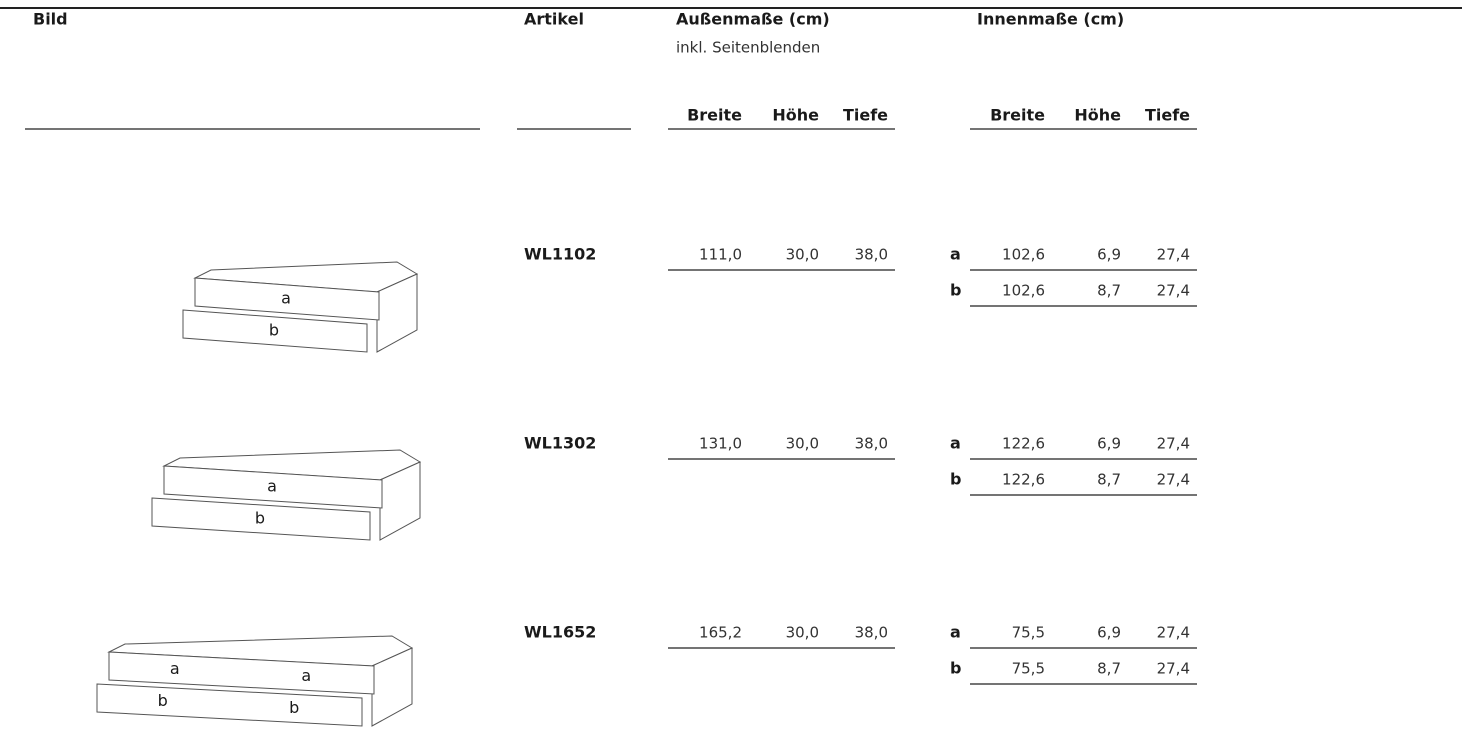  Describe the element at coordinates (720, 255) in the screenshot. I see `outer-value: 111,0` at that location.